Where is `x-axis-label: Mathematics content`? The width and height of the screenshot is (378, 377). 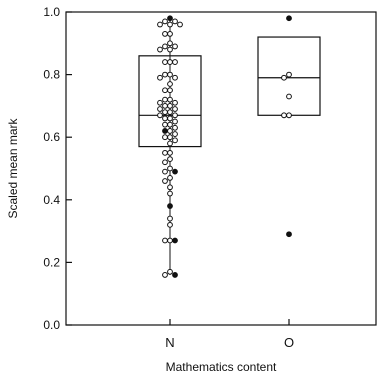 x-axis-label: Mathematics content is located at coordinates (221, 367).